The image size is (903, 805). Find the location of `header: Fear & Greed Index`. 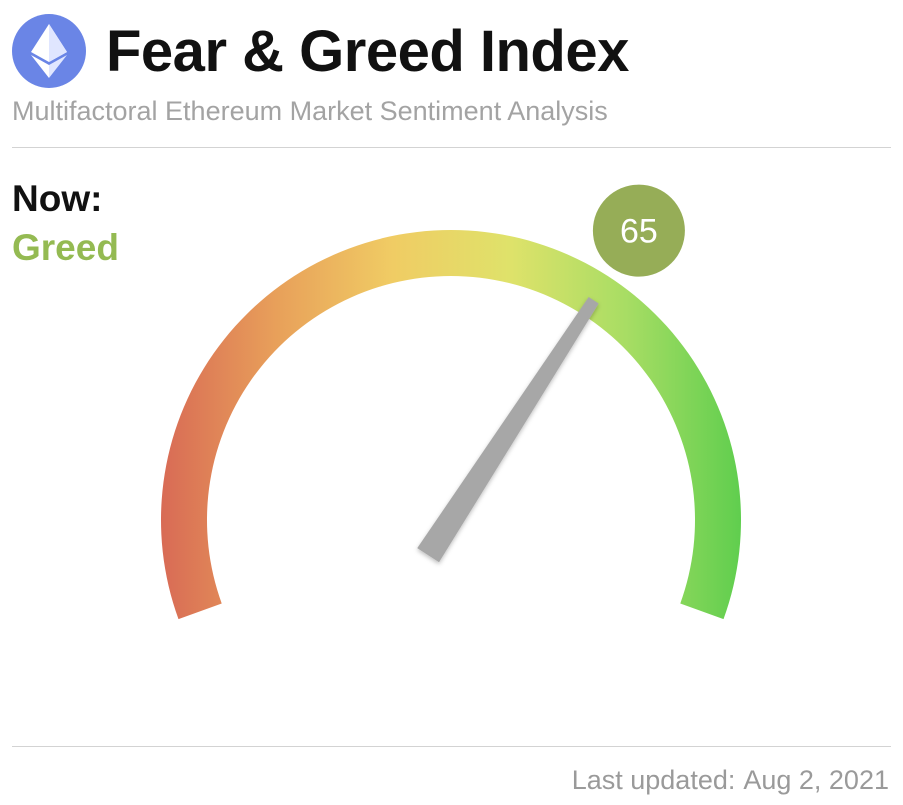

header: Fear & Greed Index is located at coordinates (320, 51).